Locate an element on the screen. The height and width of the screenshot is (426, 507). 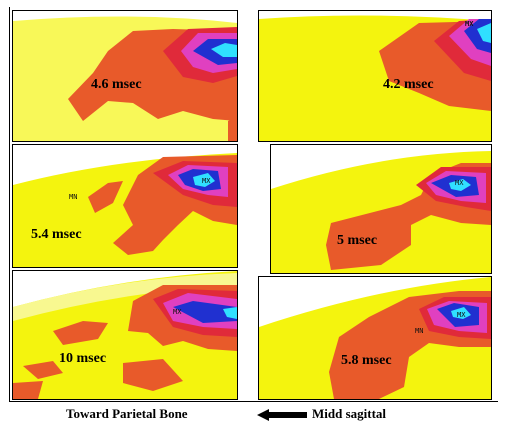
time-label: 4.2 msec is located at coordinates (408, 84).